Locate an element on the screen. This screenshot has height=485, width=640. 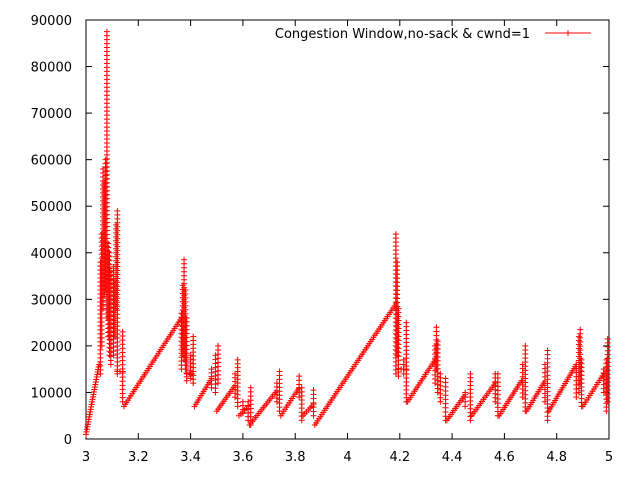
x-tick-label: 3 is located at coordinates (86, 457).